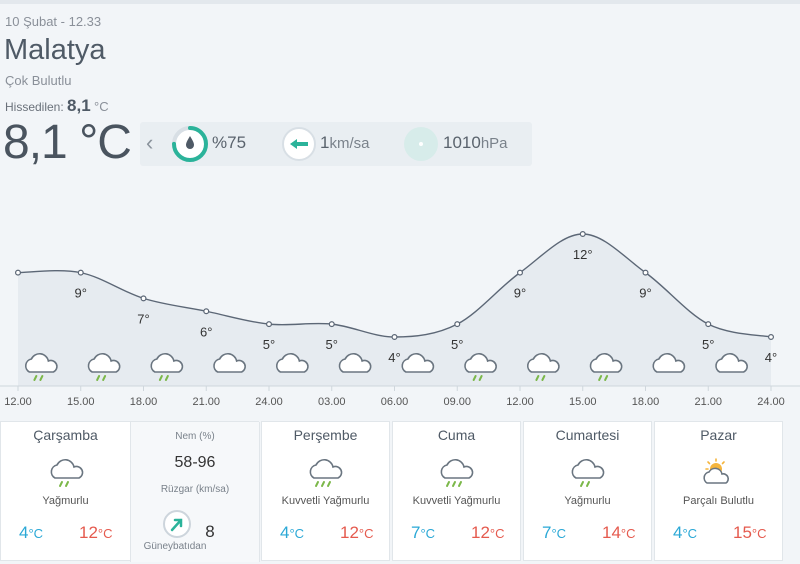 Image resolution: width=800 pixels, height=564 pixels. I want to click on top-bar, so click(400, 2).